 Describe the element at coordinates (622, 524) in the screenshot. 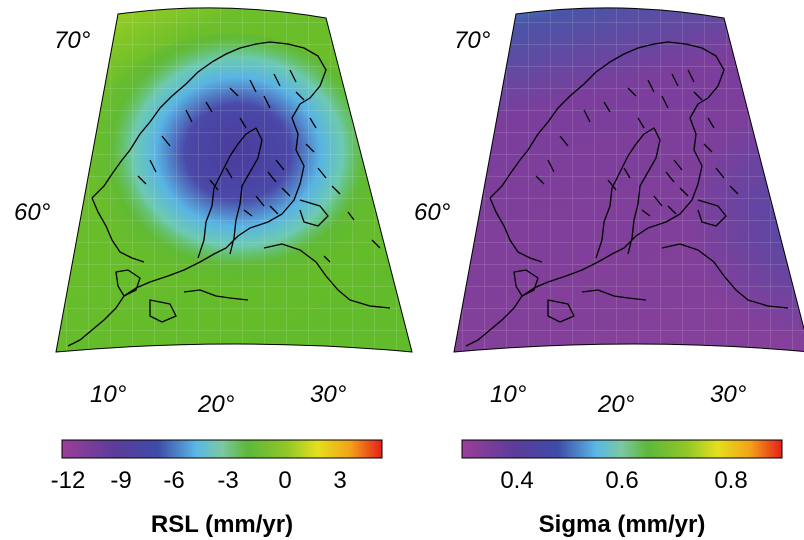

I see `sigma-colorbar-title: Sigma (mm/yr)` at that location.